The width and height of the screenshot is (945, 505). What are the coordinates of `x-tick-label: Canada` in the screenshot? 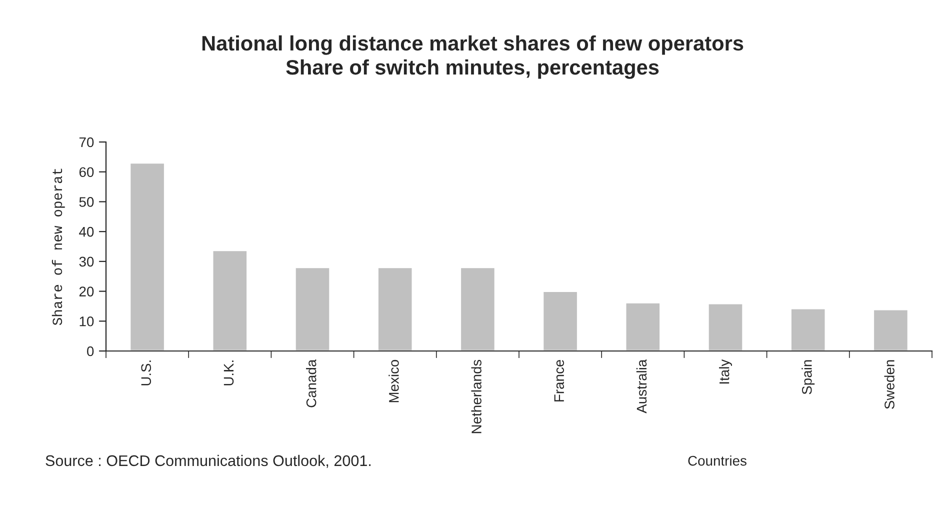 It's located at (311, 383).